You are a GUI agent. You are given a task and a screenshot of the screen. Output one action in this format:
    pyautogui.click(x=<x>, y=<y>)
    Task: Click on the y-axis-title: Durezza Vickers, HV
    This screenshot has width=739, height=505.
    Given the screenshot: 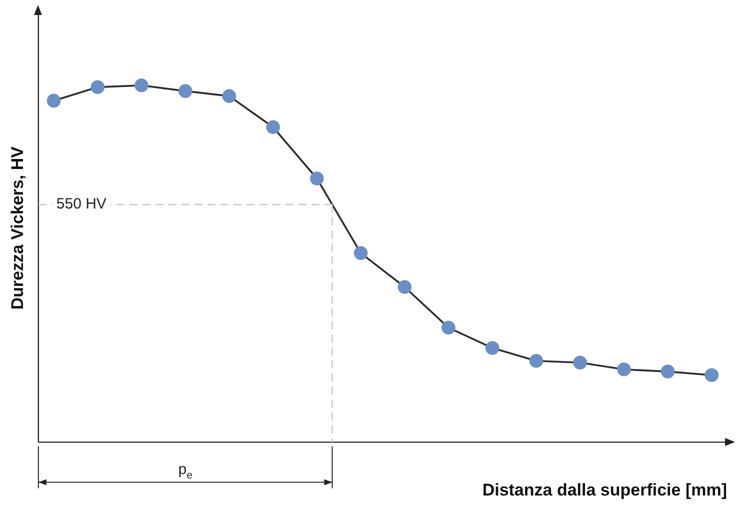 What is the action you would take?
    pyautogui.click(x=17, y=228)
    